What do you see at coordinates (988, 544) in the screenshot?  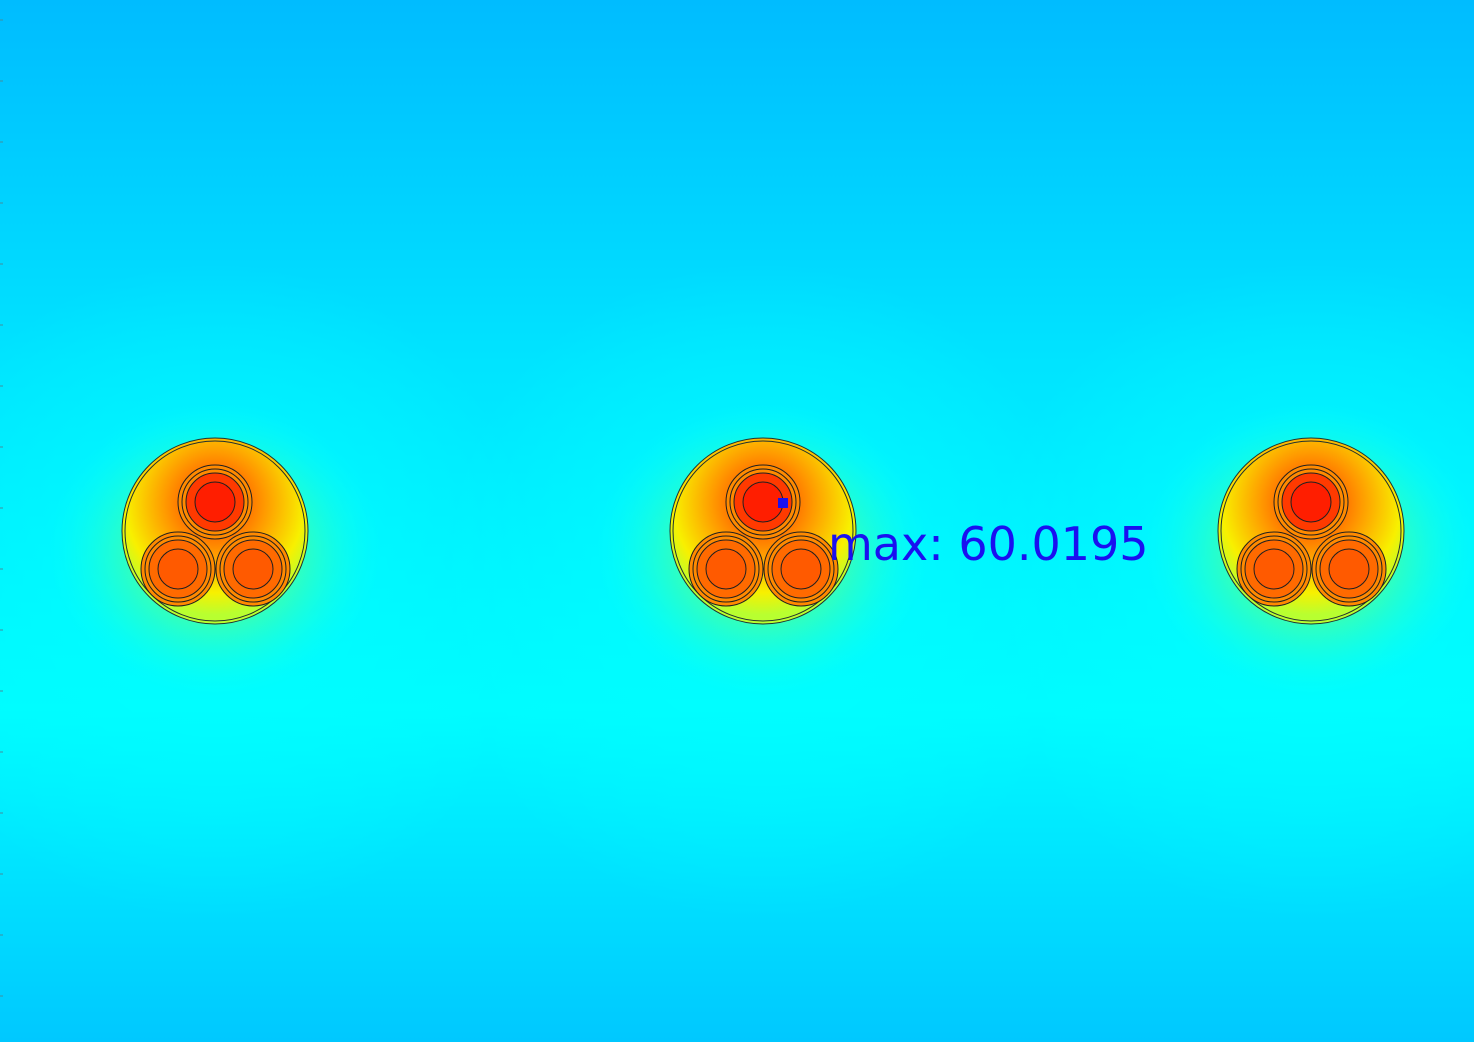 I see `max-annotation: max: 60.0195` at bounding box center [988, 544].